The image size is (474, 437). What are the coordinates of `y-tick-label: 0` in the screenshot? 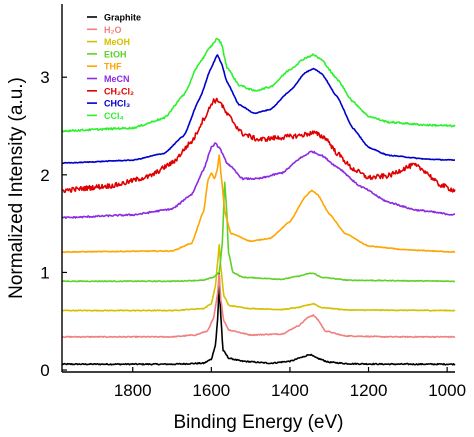 It's located at (44, 370).